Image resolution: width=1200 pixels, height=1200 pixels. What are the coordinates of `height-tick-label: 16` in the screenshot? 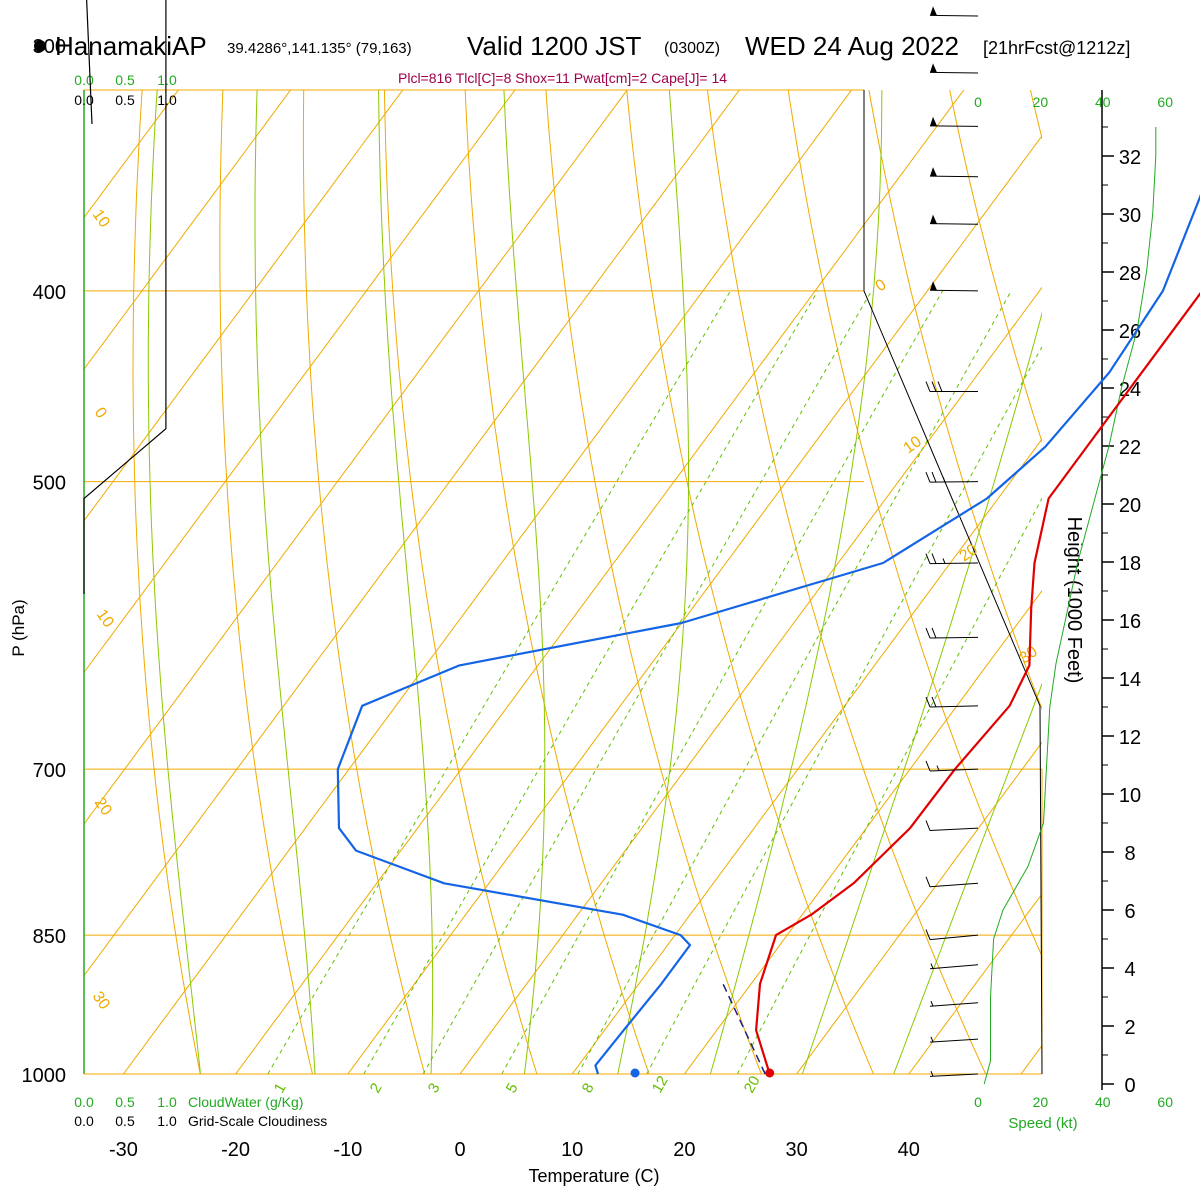 It's located at (1130, 622).